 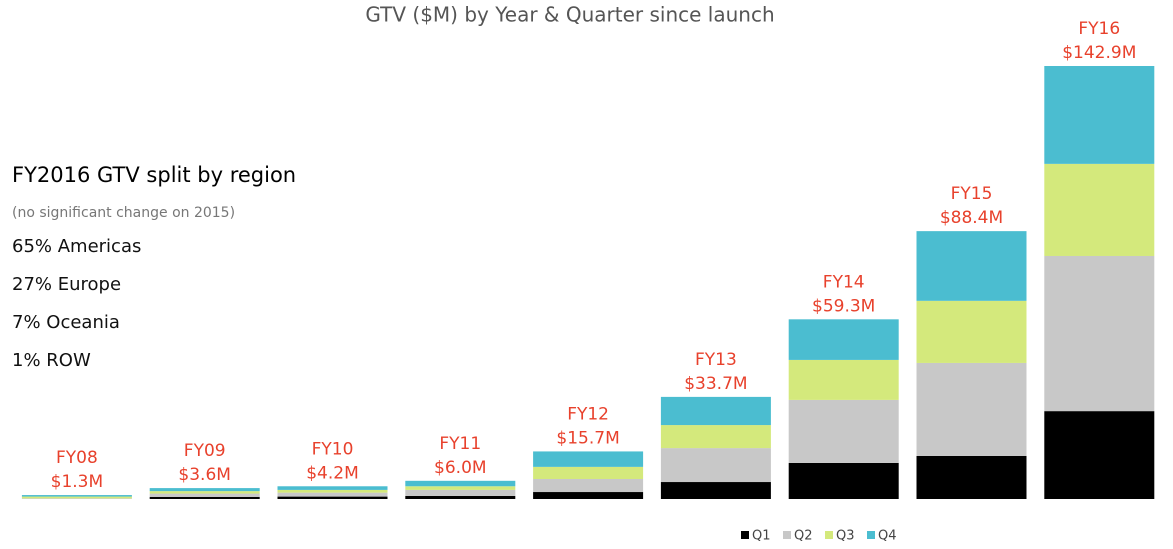 I want to click on category-label: FY14, so click(x=844, y=282).